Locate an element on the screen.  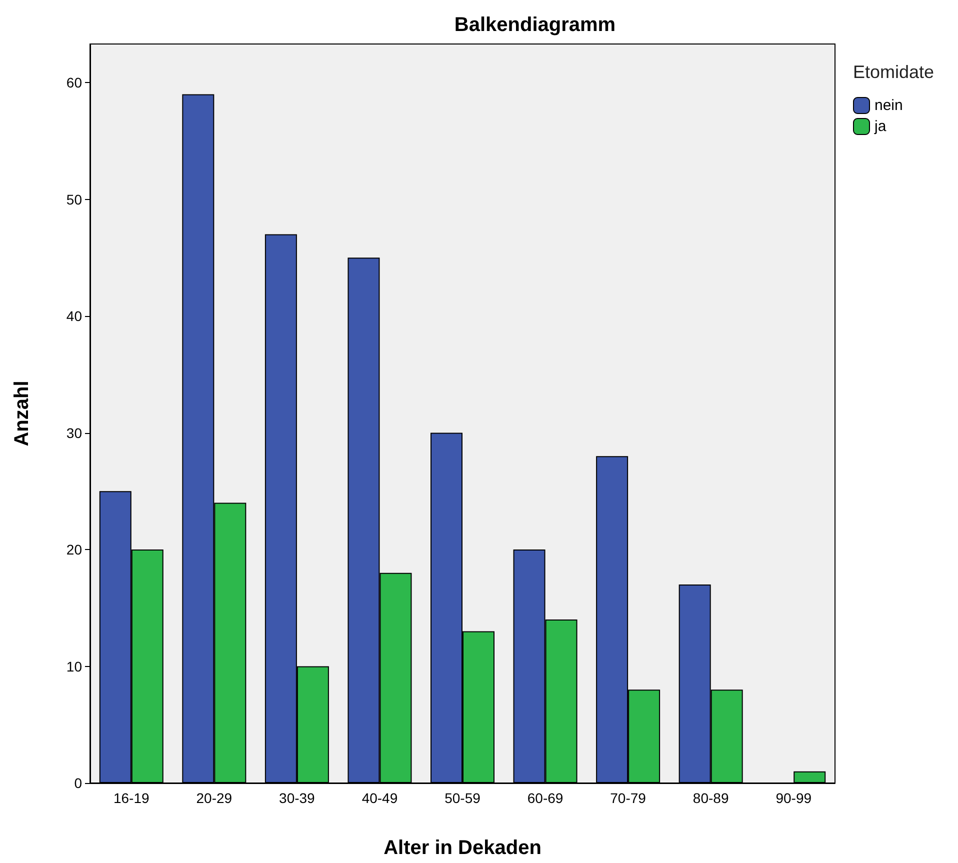
y-tick-label: 40 is located at coordinates (74, 316).